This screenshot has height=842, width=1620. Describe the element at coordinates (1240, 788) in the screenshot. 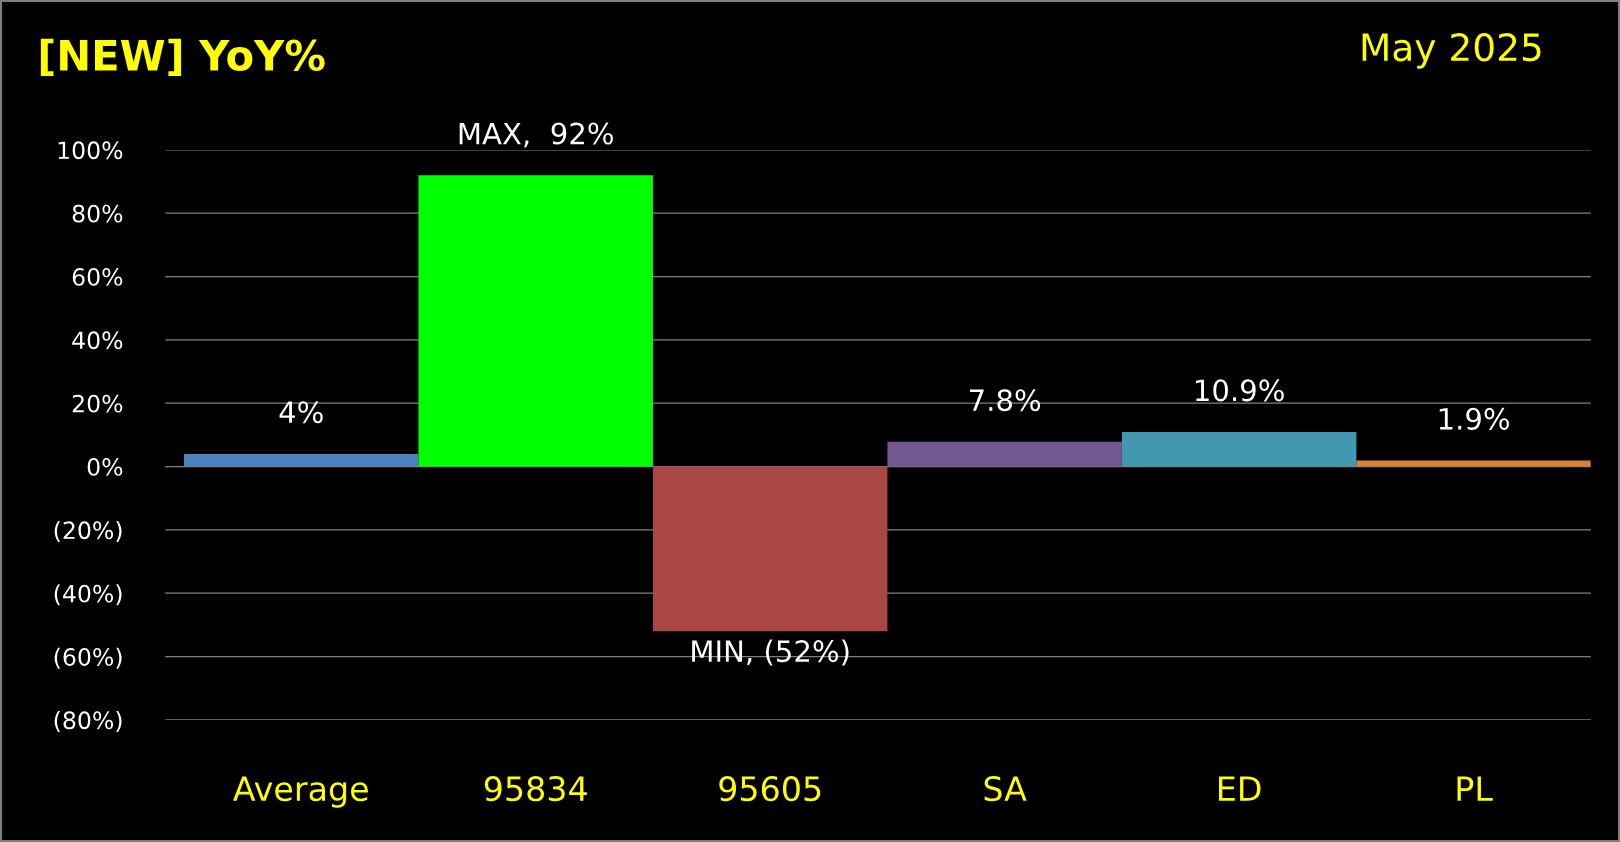

I see `x-tick-label: ED` at that location.